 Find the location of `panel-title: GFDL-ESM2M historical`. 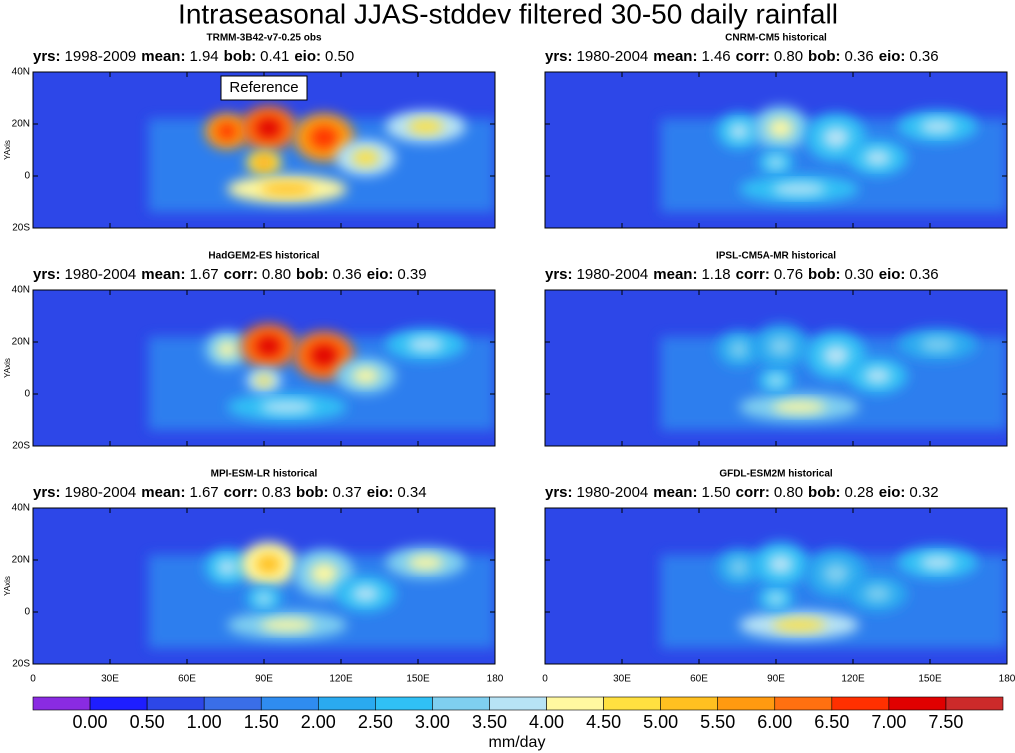

panel-title: GFDL-ESM2M historical is located at coordinates (776, 474).